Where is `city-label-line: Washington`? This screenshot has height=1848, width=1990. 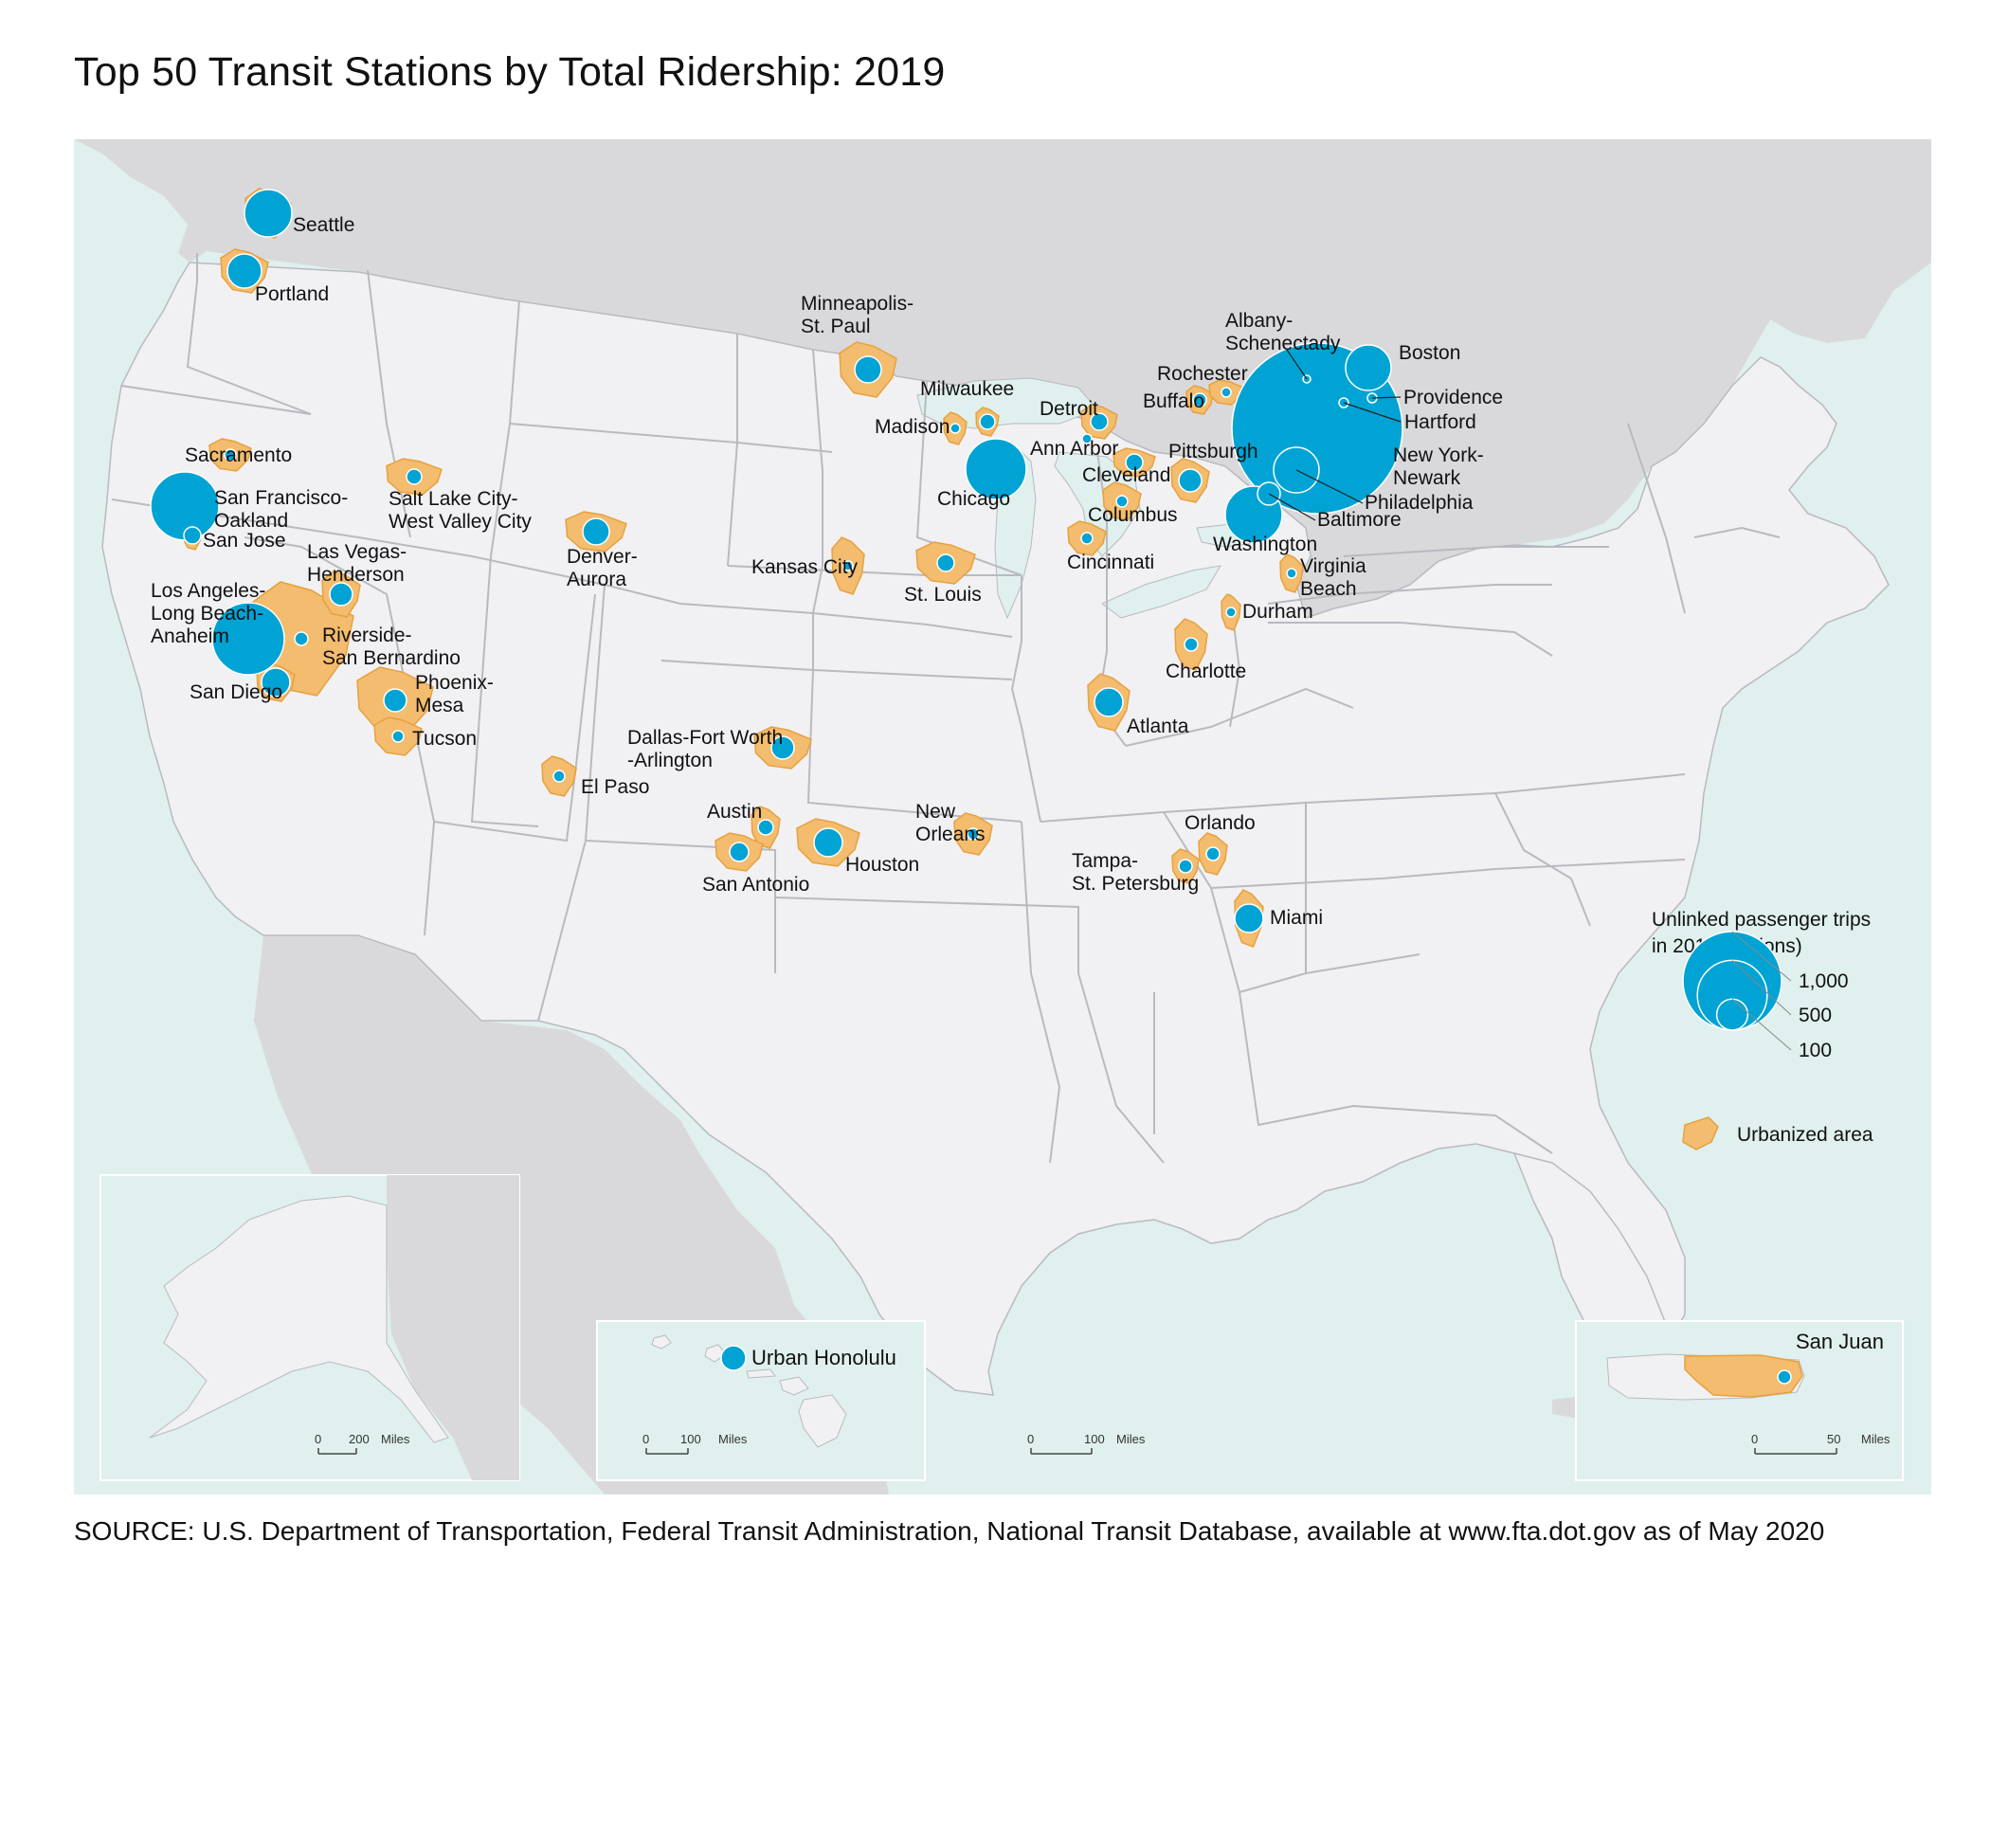
city-label-line: Washington is located at coordinates (1265, 544).